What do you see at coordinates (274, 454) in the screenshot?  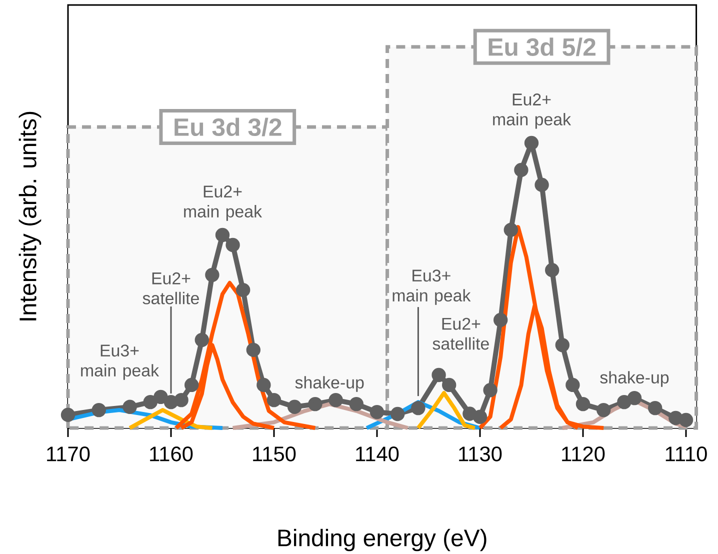 I see `x-tick-label: 1150` at bounding box center [274, 454].